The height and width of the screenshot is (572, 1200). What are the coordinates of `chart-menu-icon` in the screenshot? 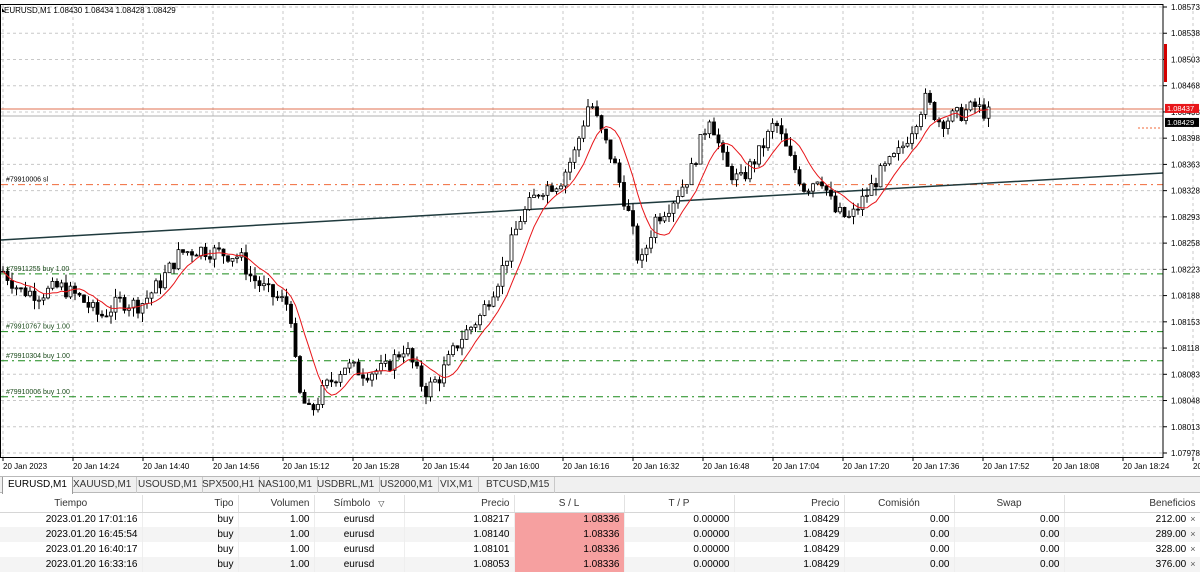 It's located at (3, 10).